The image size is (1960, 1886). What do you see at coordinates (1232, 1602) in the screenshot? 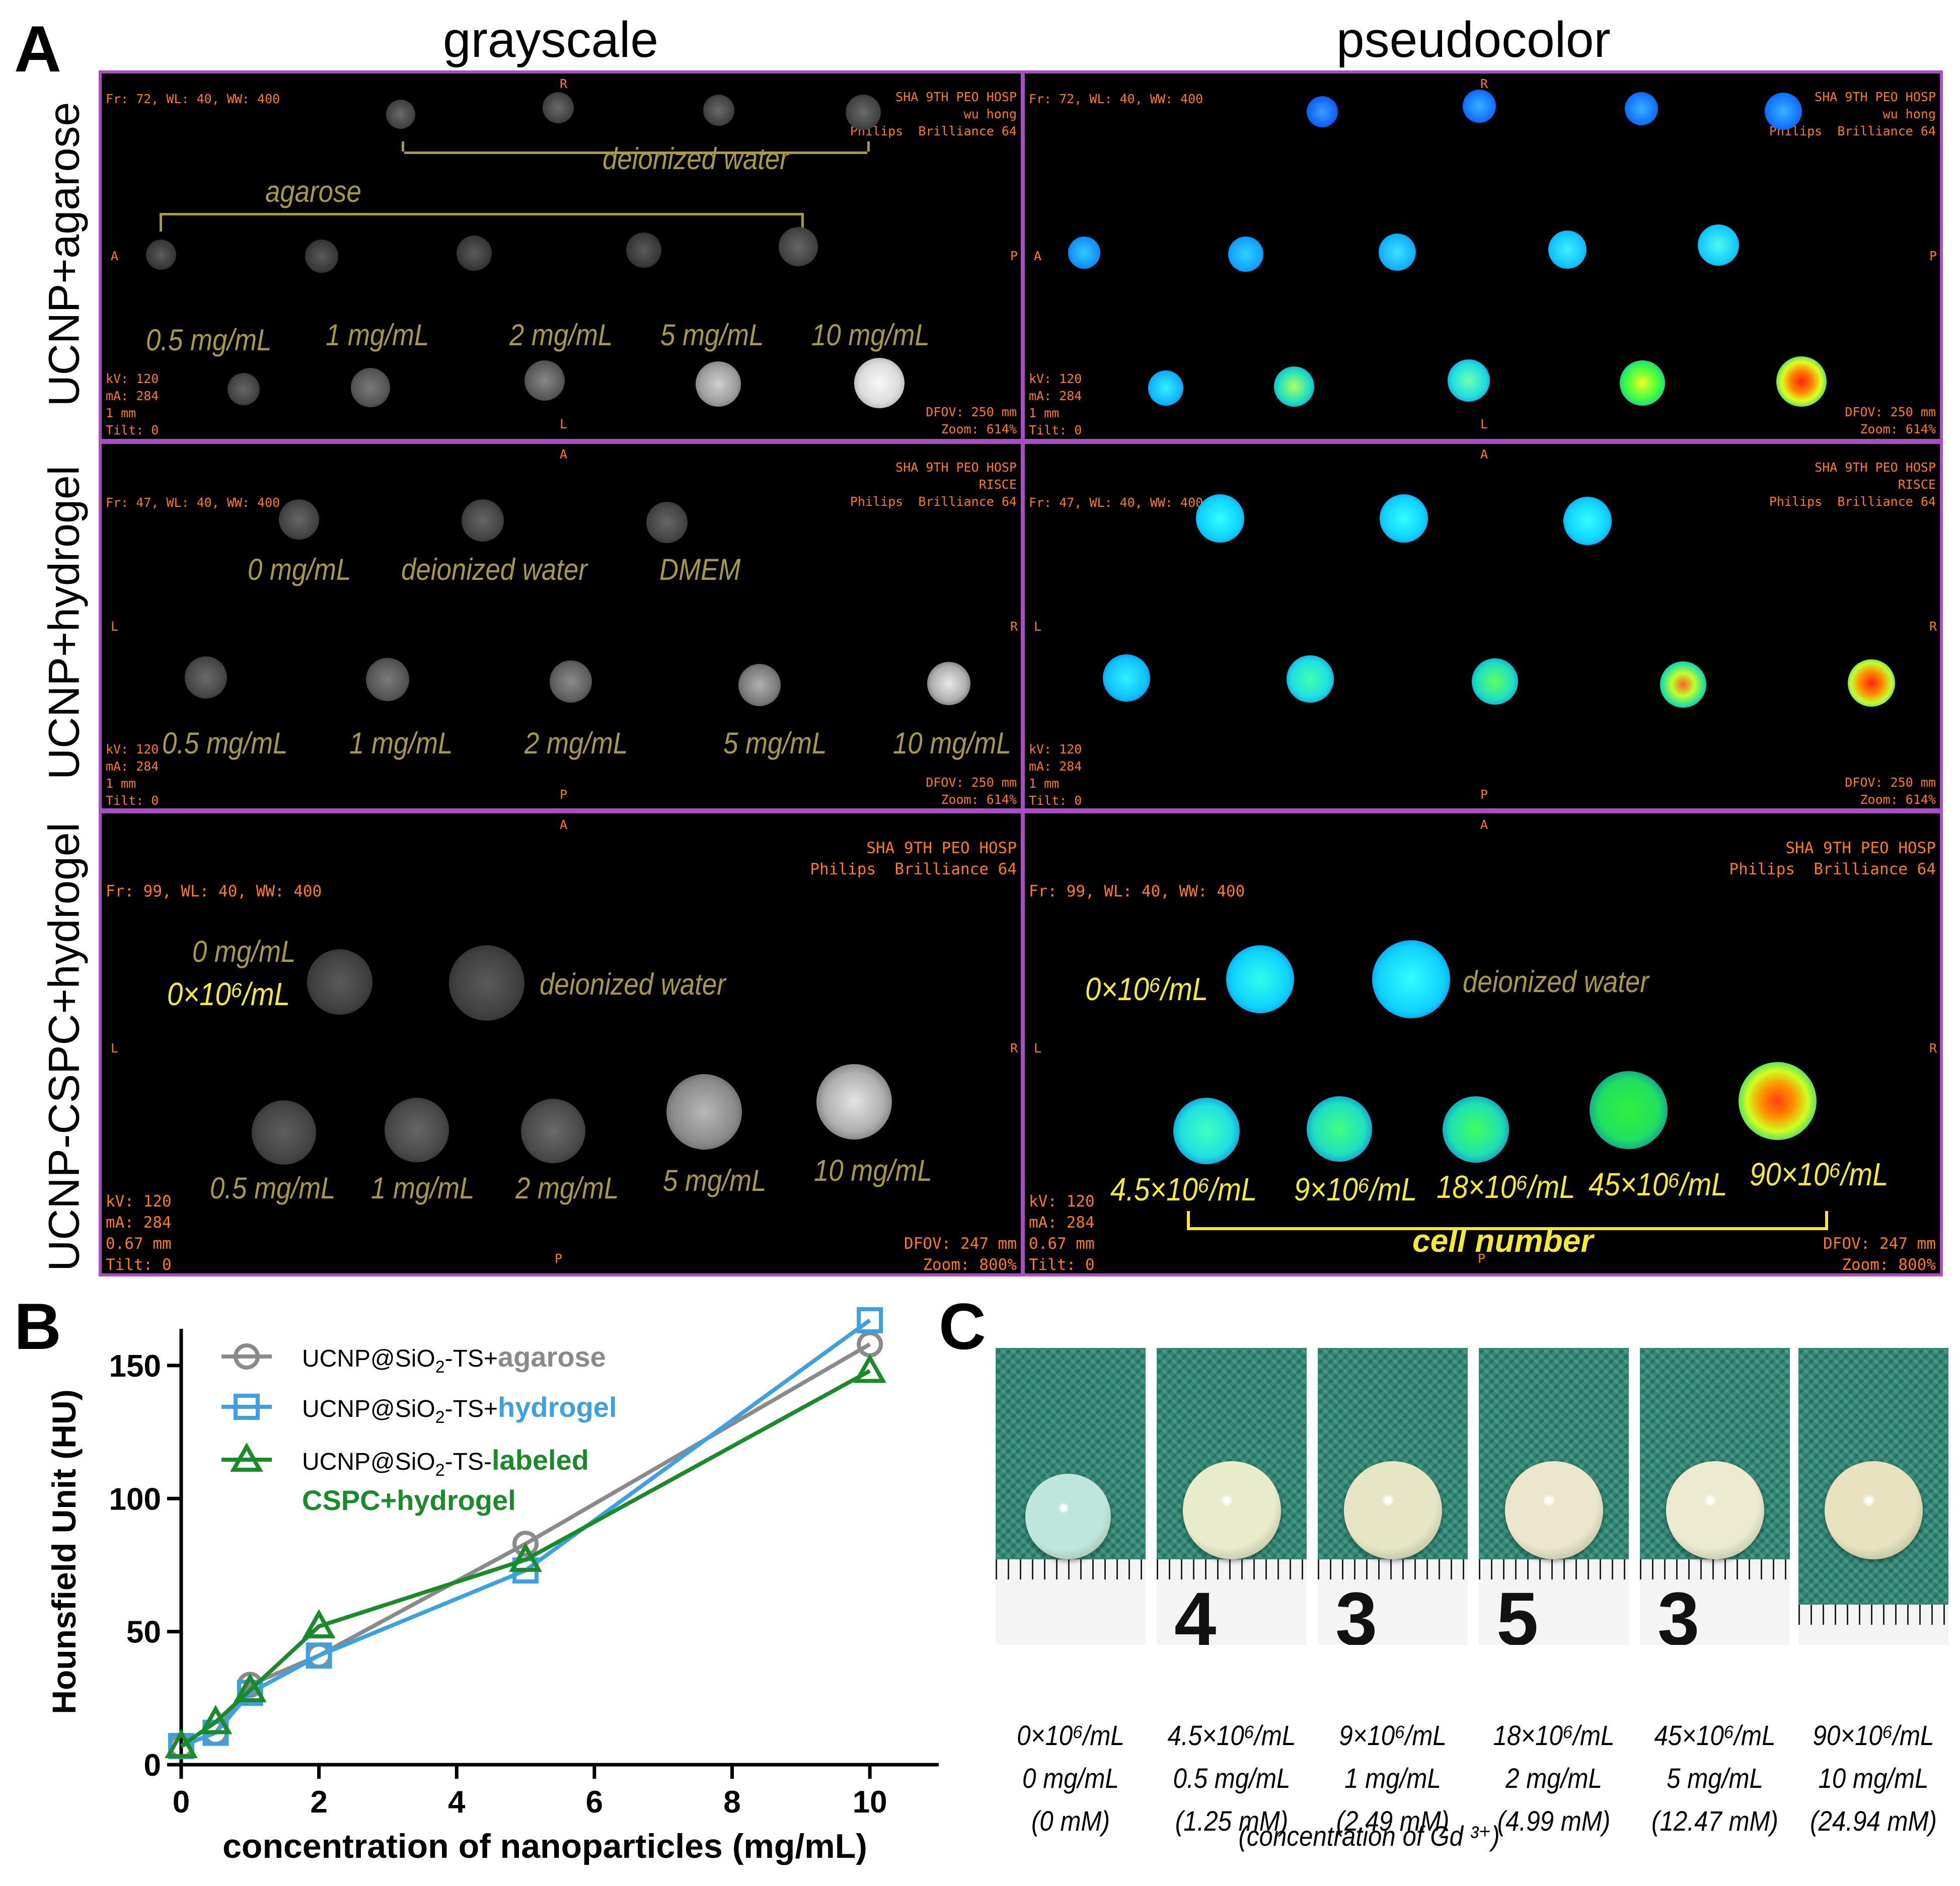
I see `ruler: 4` at bounding box center [1232, 1602].